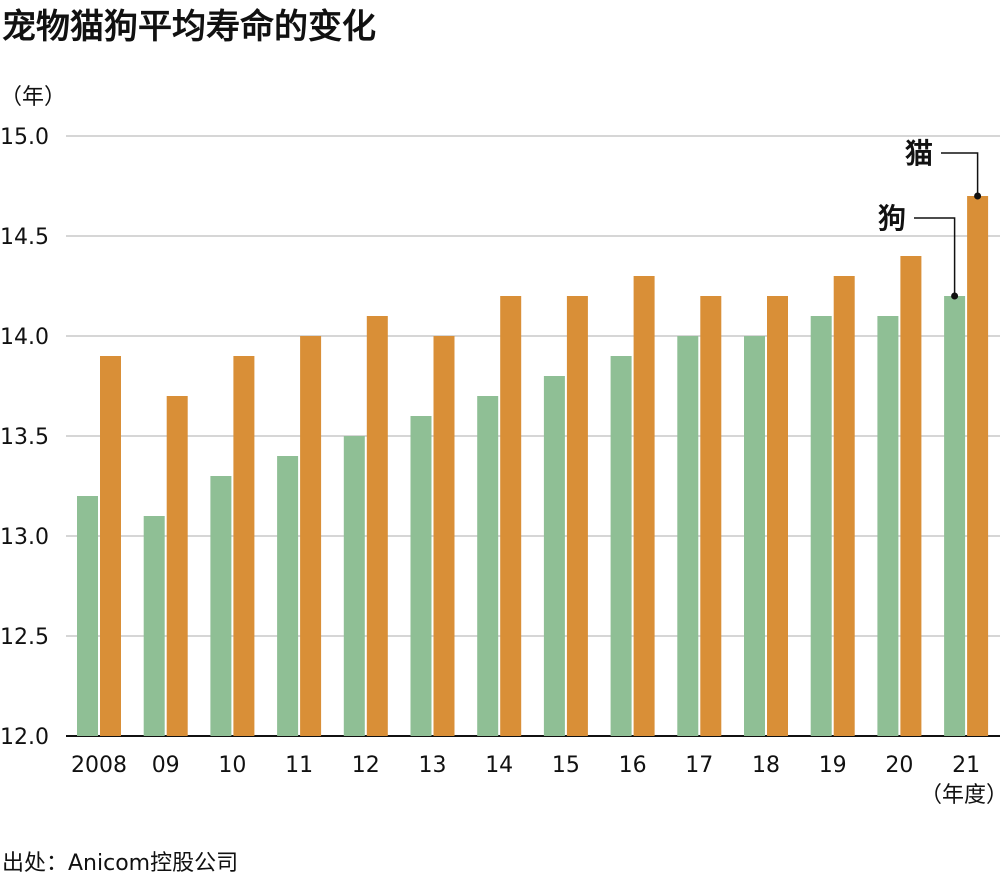 This screenshot has height=880, width=1000. What do you see at coordinates (189, 27) in the screenshot?
I see `chart-title: 宠物猫狗平均寿命的变化` at bounding box center [189, 27].